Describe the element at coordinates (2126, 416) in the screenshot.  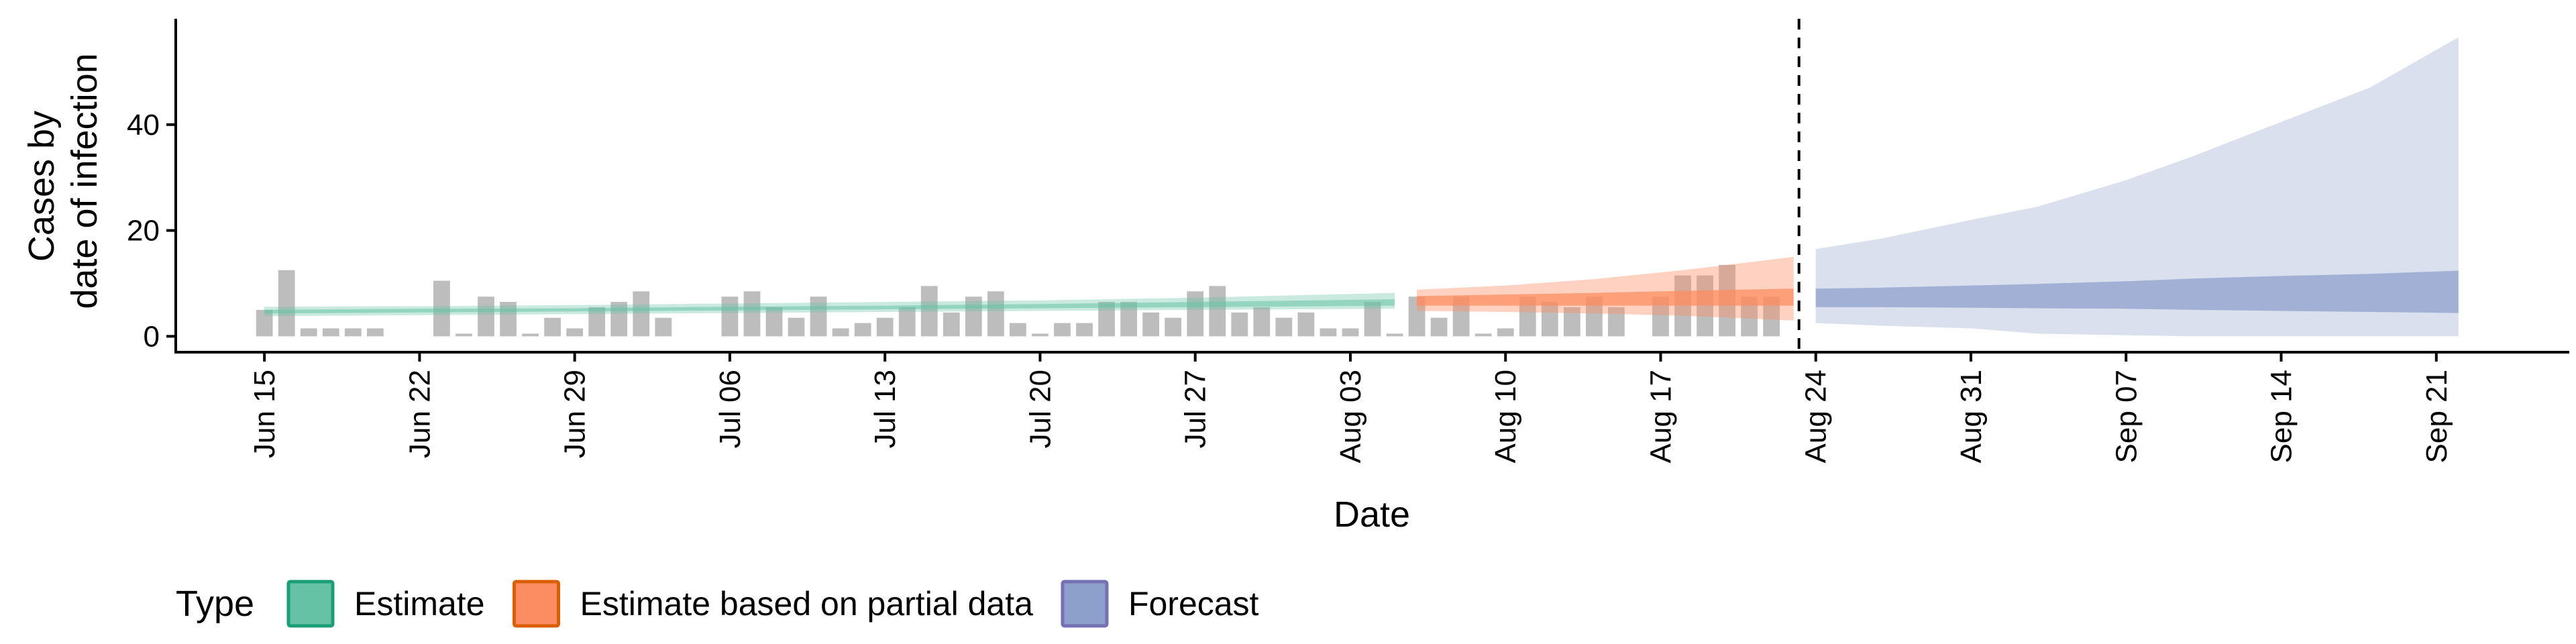
I see `x-tick-label: Sep 07` at that location.